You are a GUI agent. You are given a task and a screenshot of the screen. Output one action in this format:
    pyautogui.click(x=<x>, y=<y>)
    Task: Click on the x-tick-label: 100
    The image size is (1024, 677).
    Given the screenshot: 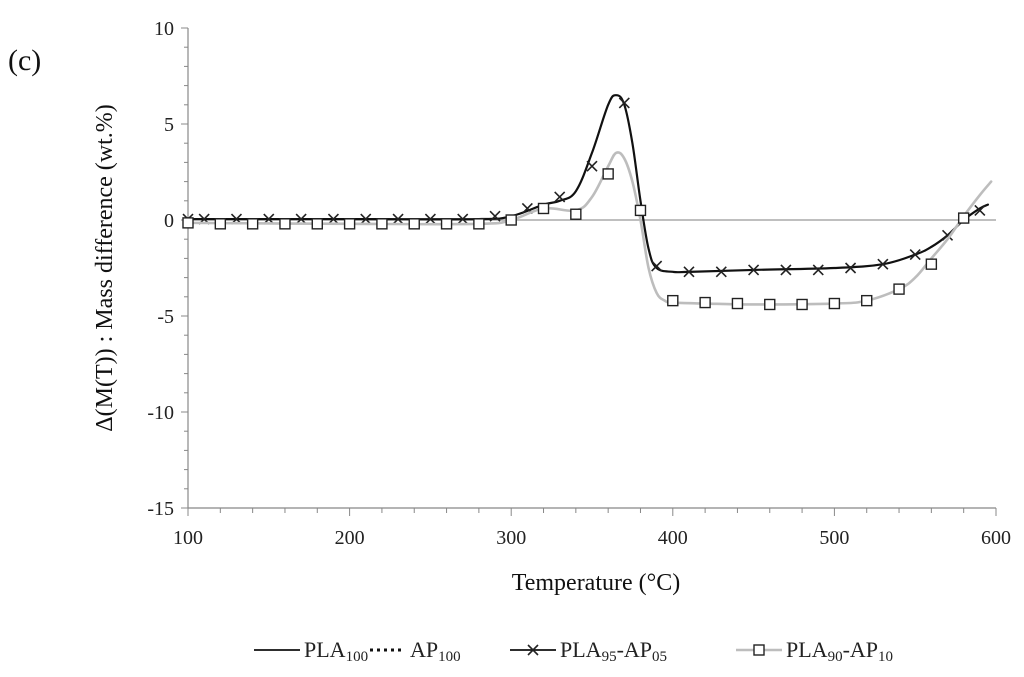 What is the action you would take?
    pyautogui.click(x=188, y=538)
    